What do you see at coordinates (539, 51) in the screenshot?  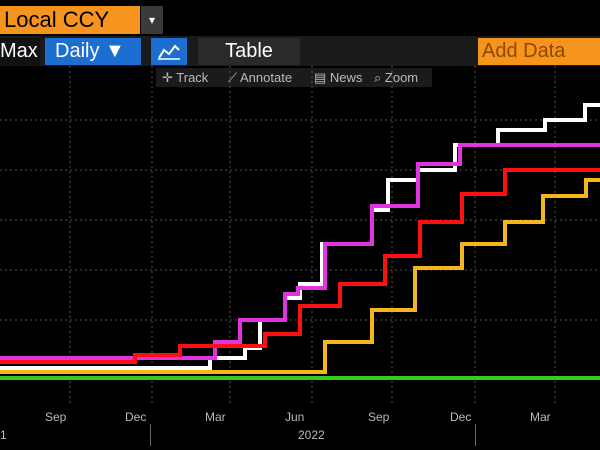 I see `add-data-field: Add Data` at bounding box center [539, 51].